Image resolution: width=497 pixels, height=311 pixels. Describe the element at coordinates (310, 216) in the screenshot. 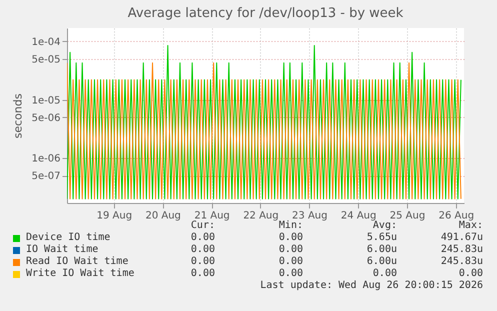

I see `x-tick-label: 23 Aug` at that location.